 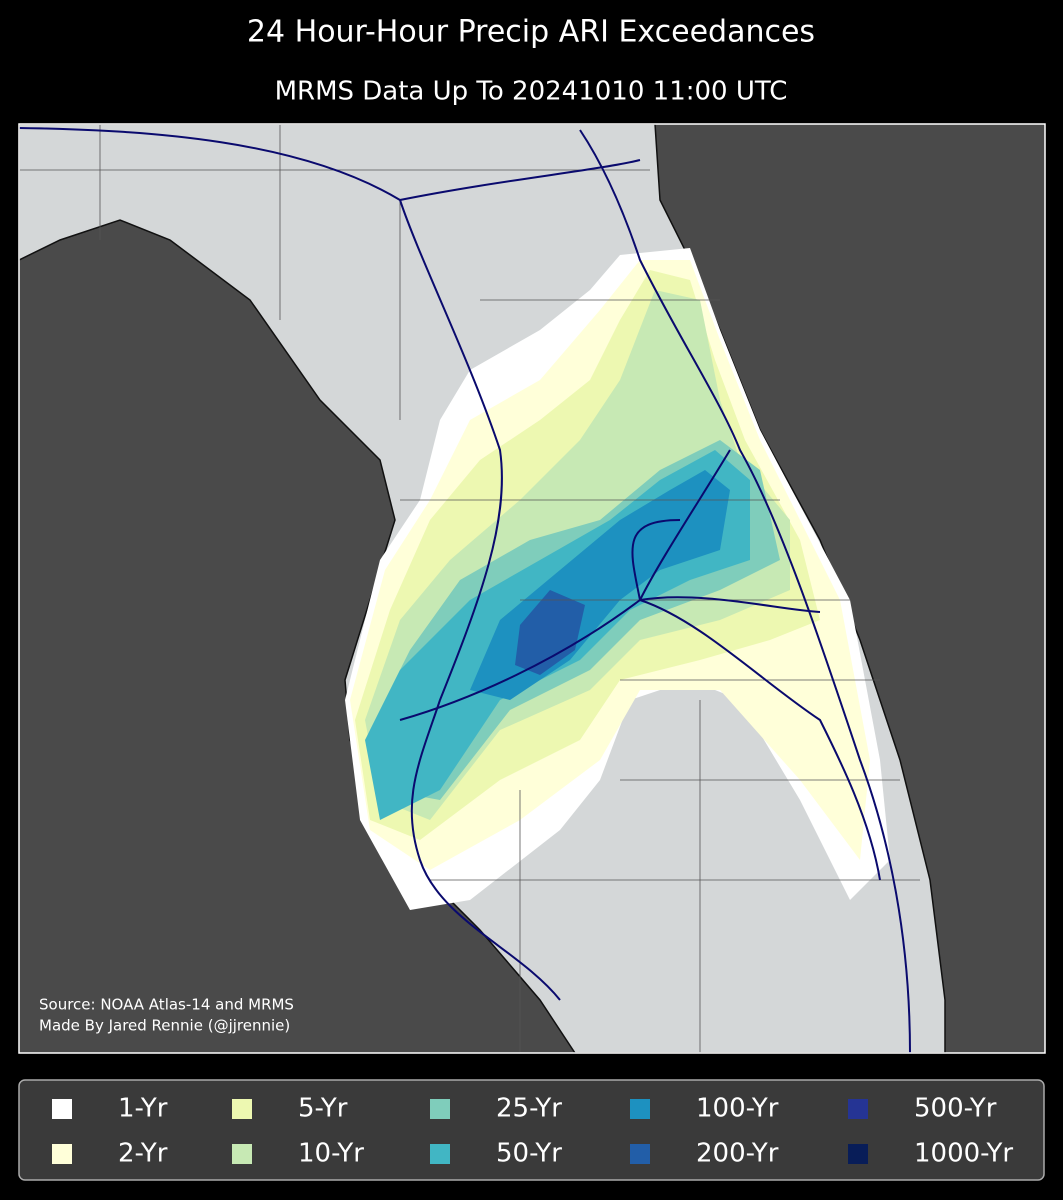 What do you see at coordinates (143, 1154) in the screenshot?
I see `legend-label: 2-Yr` at bounding box center [143, 1154].